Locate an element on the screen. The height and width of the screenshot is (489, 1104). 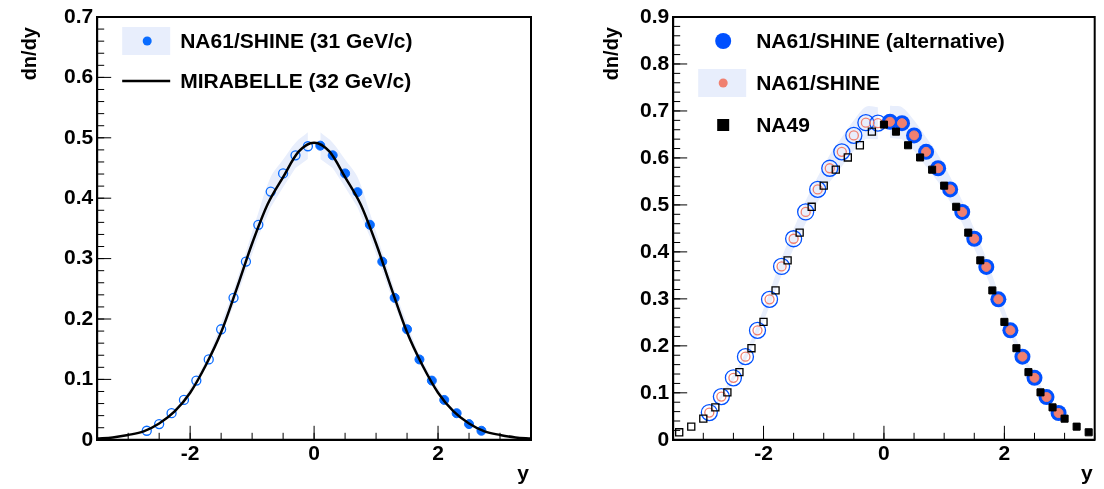
legend-label: NA61/SHINE is located at coordinates (818, 82).